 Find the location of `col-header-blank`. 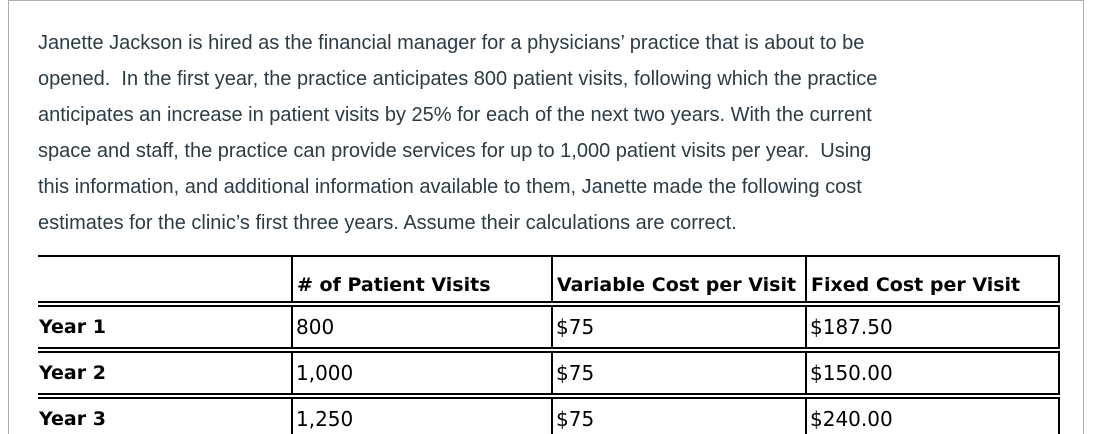

col-header-blank is located at coordinates (165, 280).